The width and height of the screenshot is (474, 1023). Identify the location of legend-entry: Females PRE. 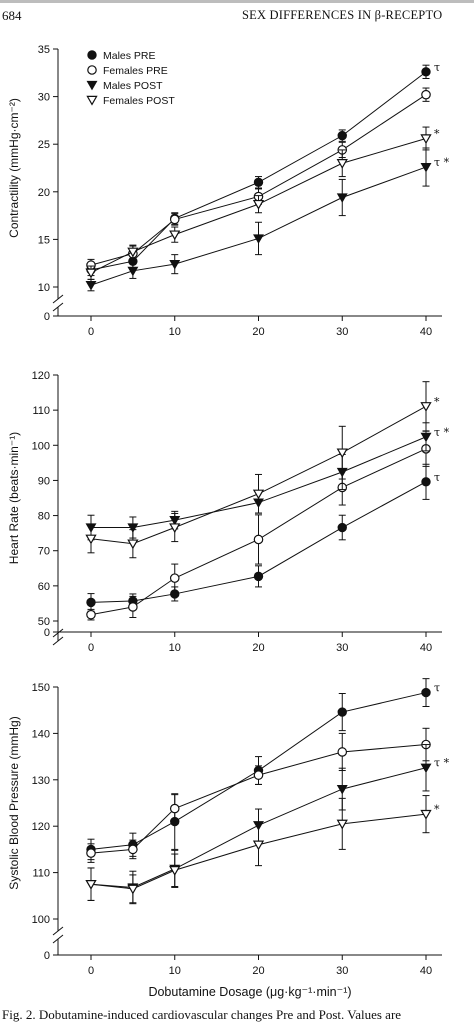
(135, 71).